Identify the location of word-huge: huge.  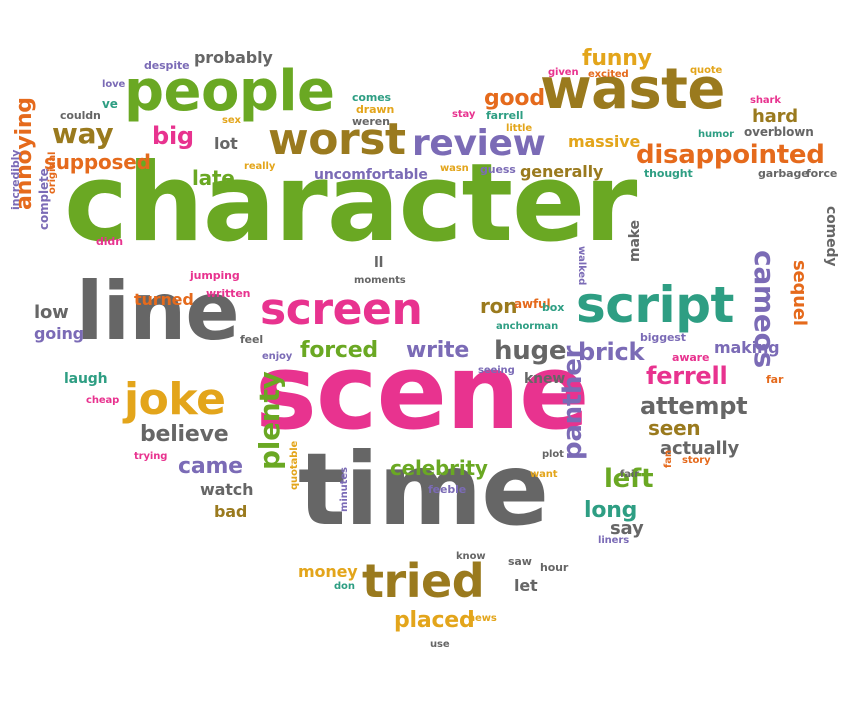
(530, 351).